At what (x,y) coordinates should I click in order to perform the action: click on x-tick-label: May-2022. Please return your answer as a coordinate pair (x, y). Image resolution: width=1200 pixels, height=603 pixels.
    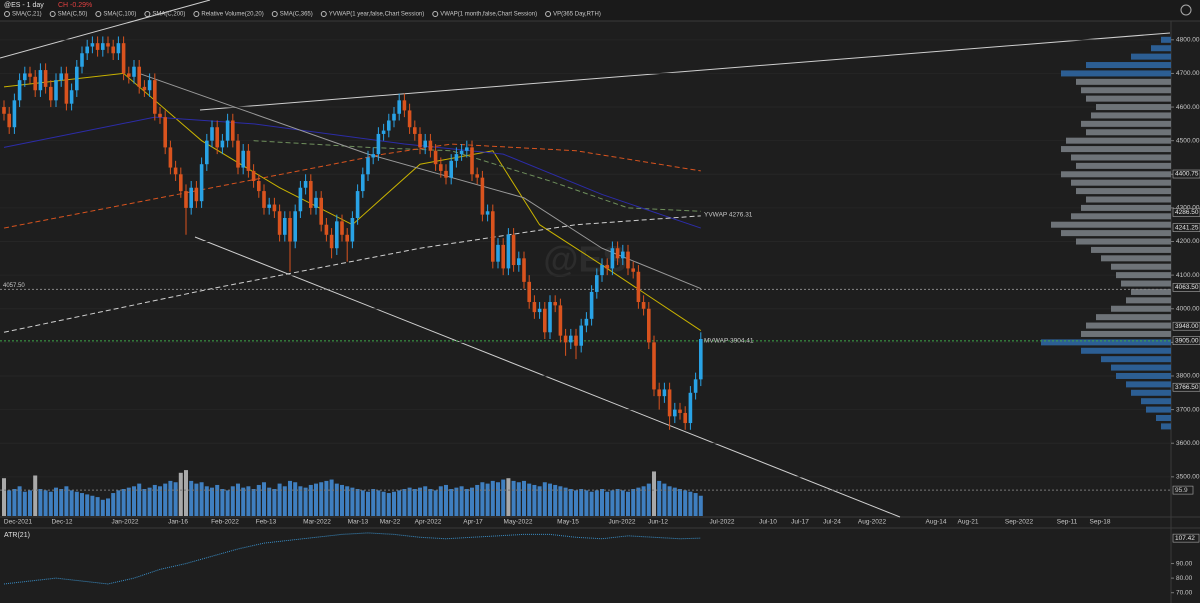
    Looking at the image, I should click on (518, 522).